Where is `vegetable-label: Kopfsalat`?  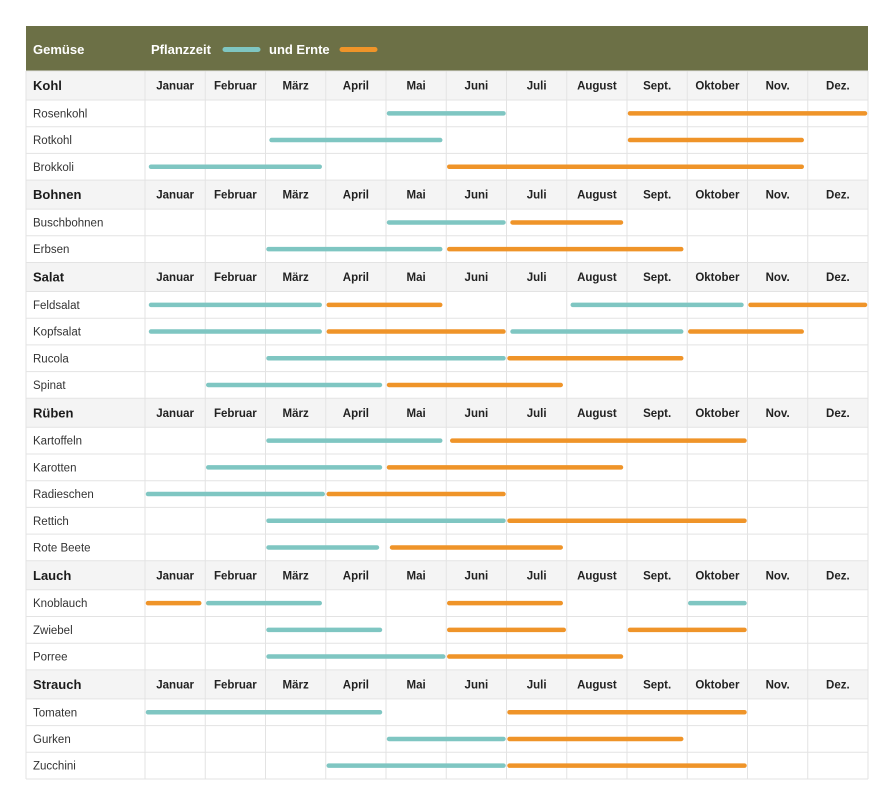
vegetable-label: Kopfsalat is located at coordinates (57, 333).